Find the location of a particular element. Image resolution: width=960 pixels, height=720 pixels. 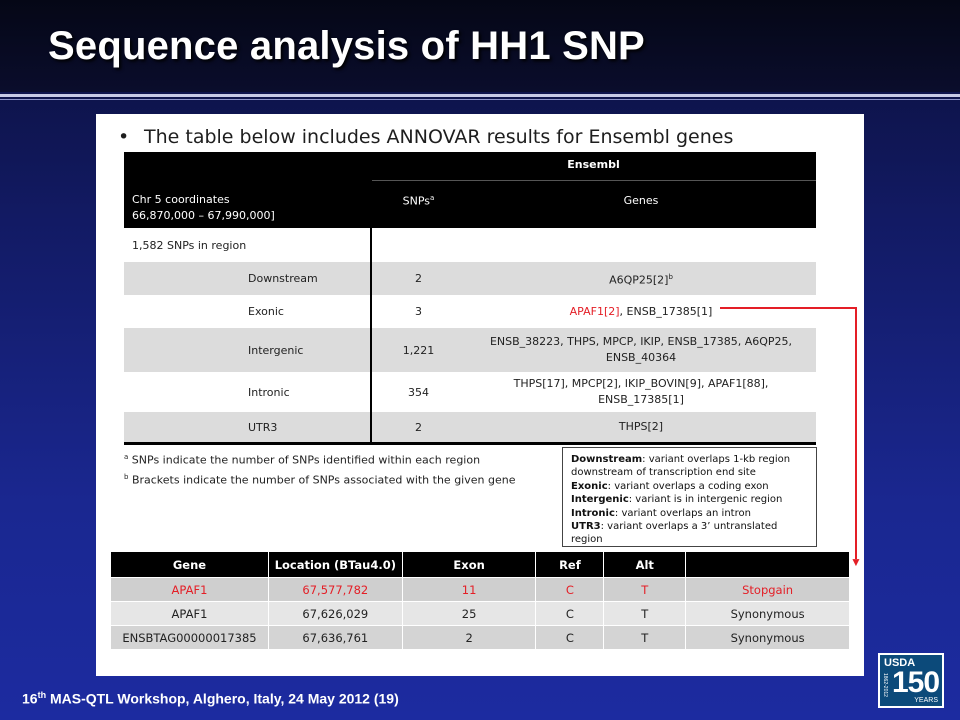

pointer-arrow-line is located at coordinates (788, 308).